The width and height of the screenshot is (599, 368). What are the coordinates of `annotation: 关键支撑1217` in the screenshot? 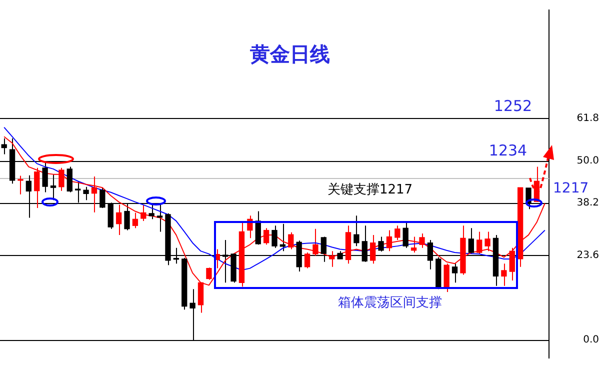 It's located at (370, 190).